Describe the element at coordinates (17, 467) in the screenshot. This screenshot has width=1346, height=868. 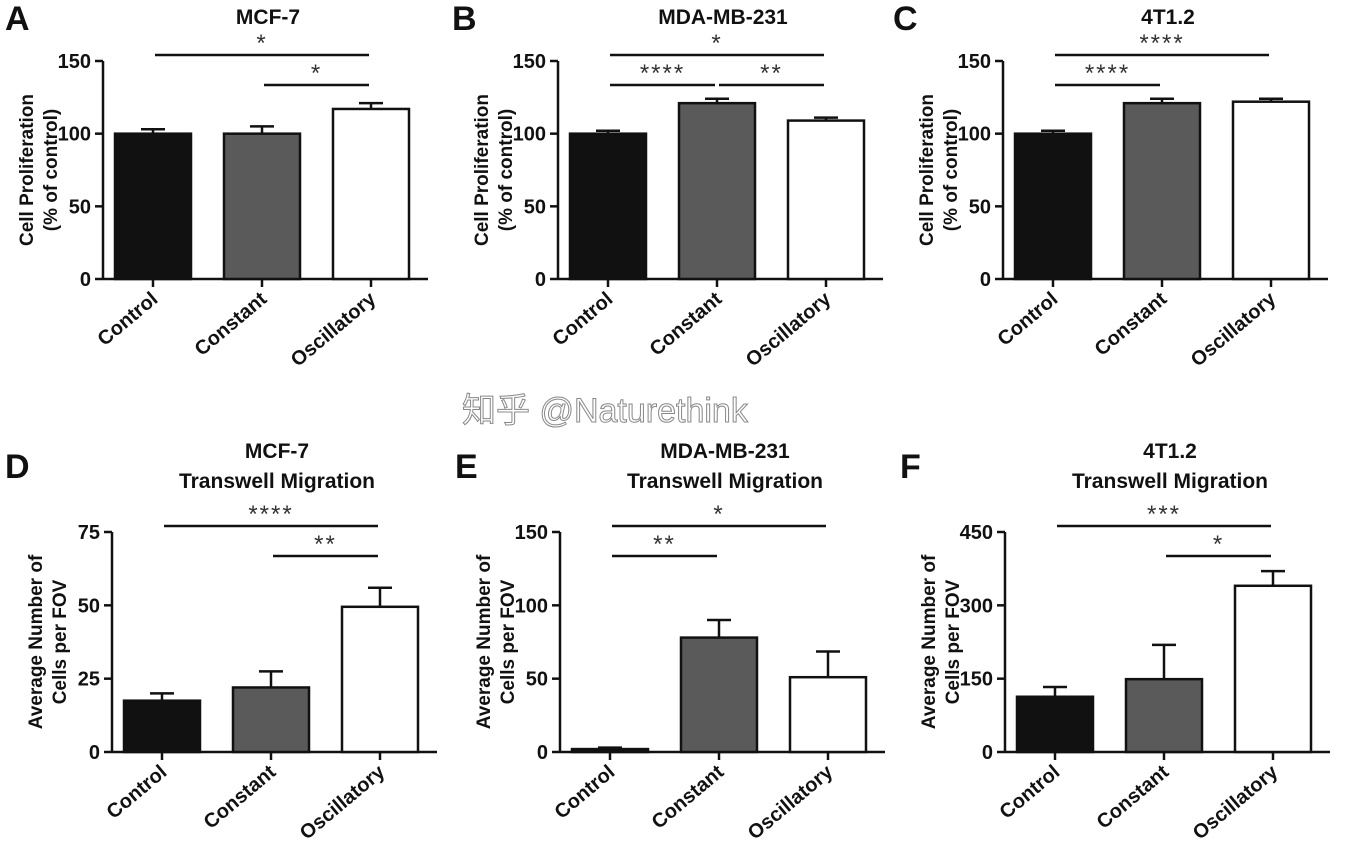
I see `panel-letter: D` at that location.